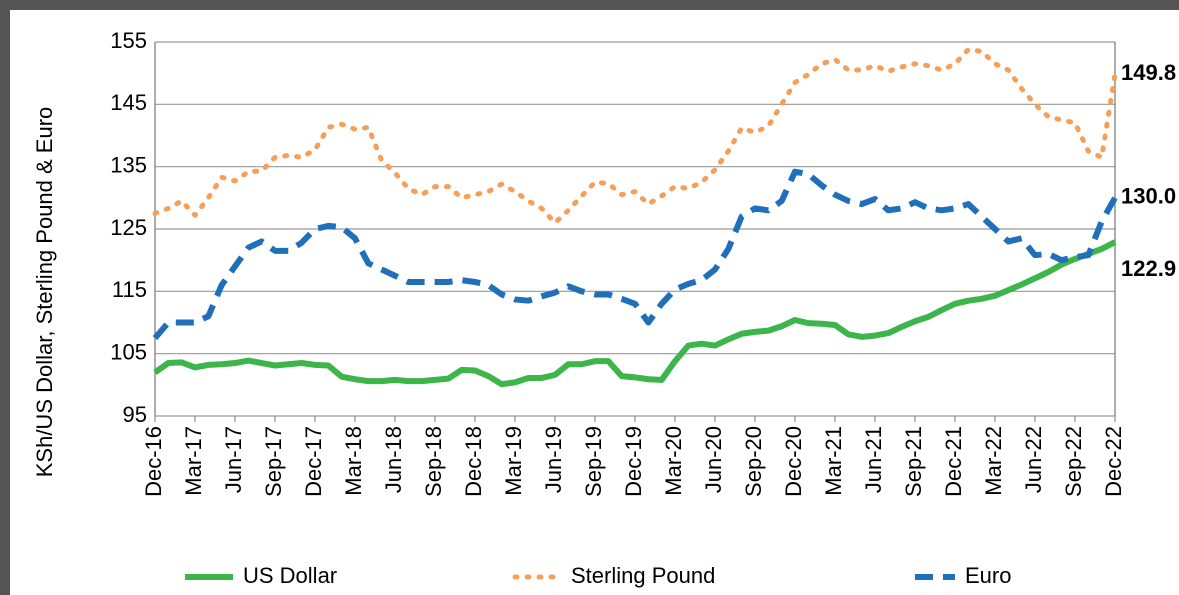 This screenshot has height=595, width=1179. Describe the element at coordinates (128, 351) in the screenshot. I see `y-tick-label: 105` at that location.